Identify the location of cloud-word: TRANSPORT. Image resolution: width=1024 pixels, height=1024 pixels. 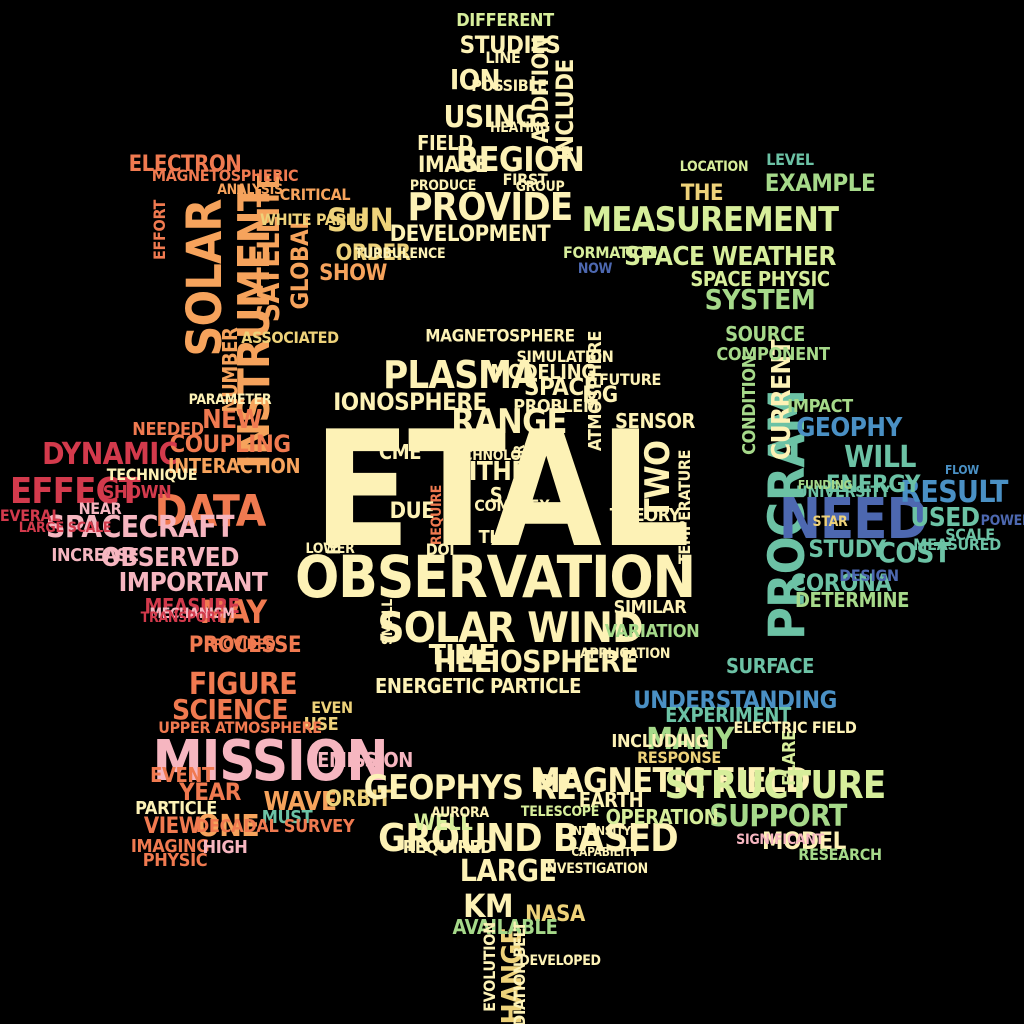
(182, 618).